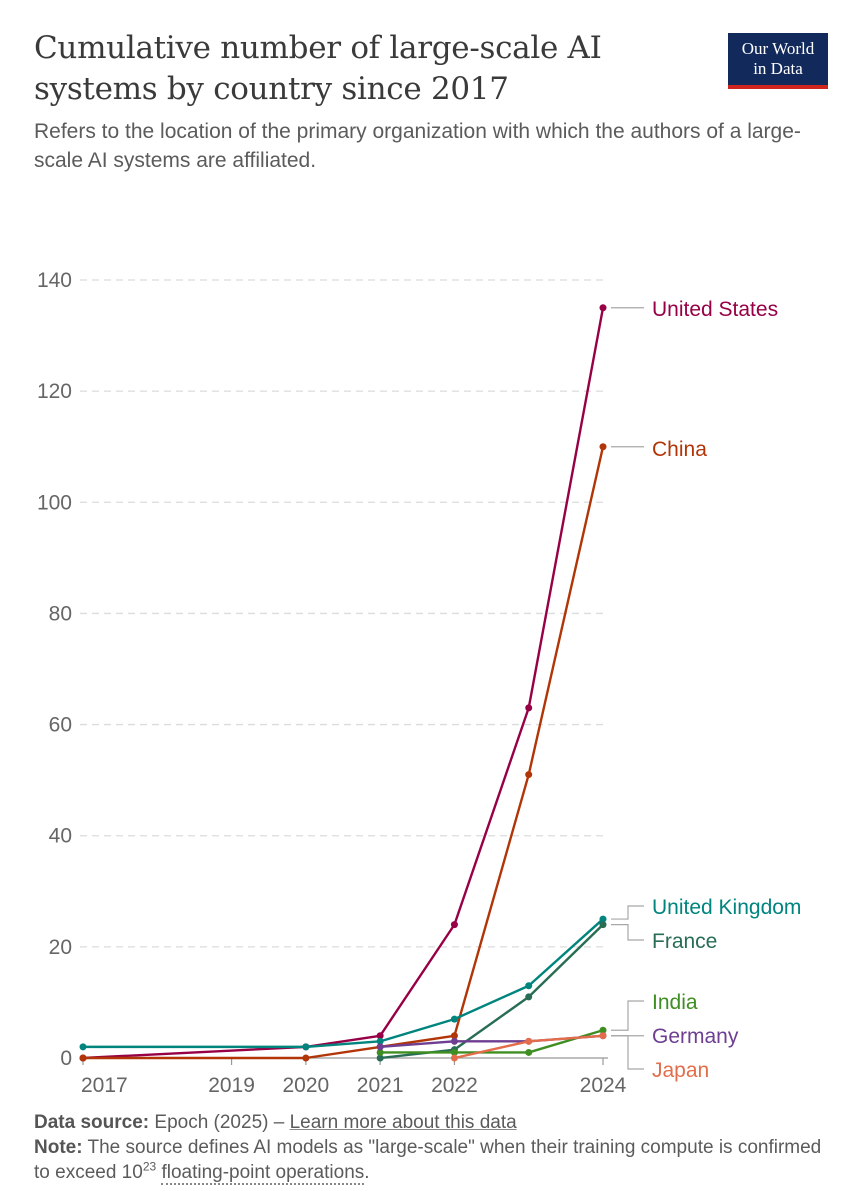  What do you see at coordinates (380, 1052) in the screenshot?
I see `data-point-india-2021` at bounding box center [380, 1052].